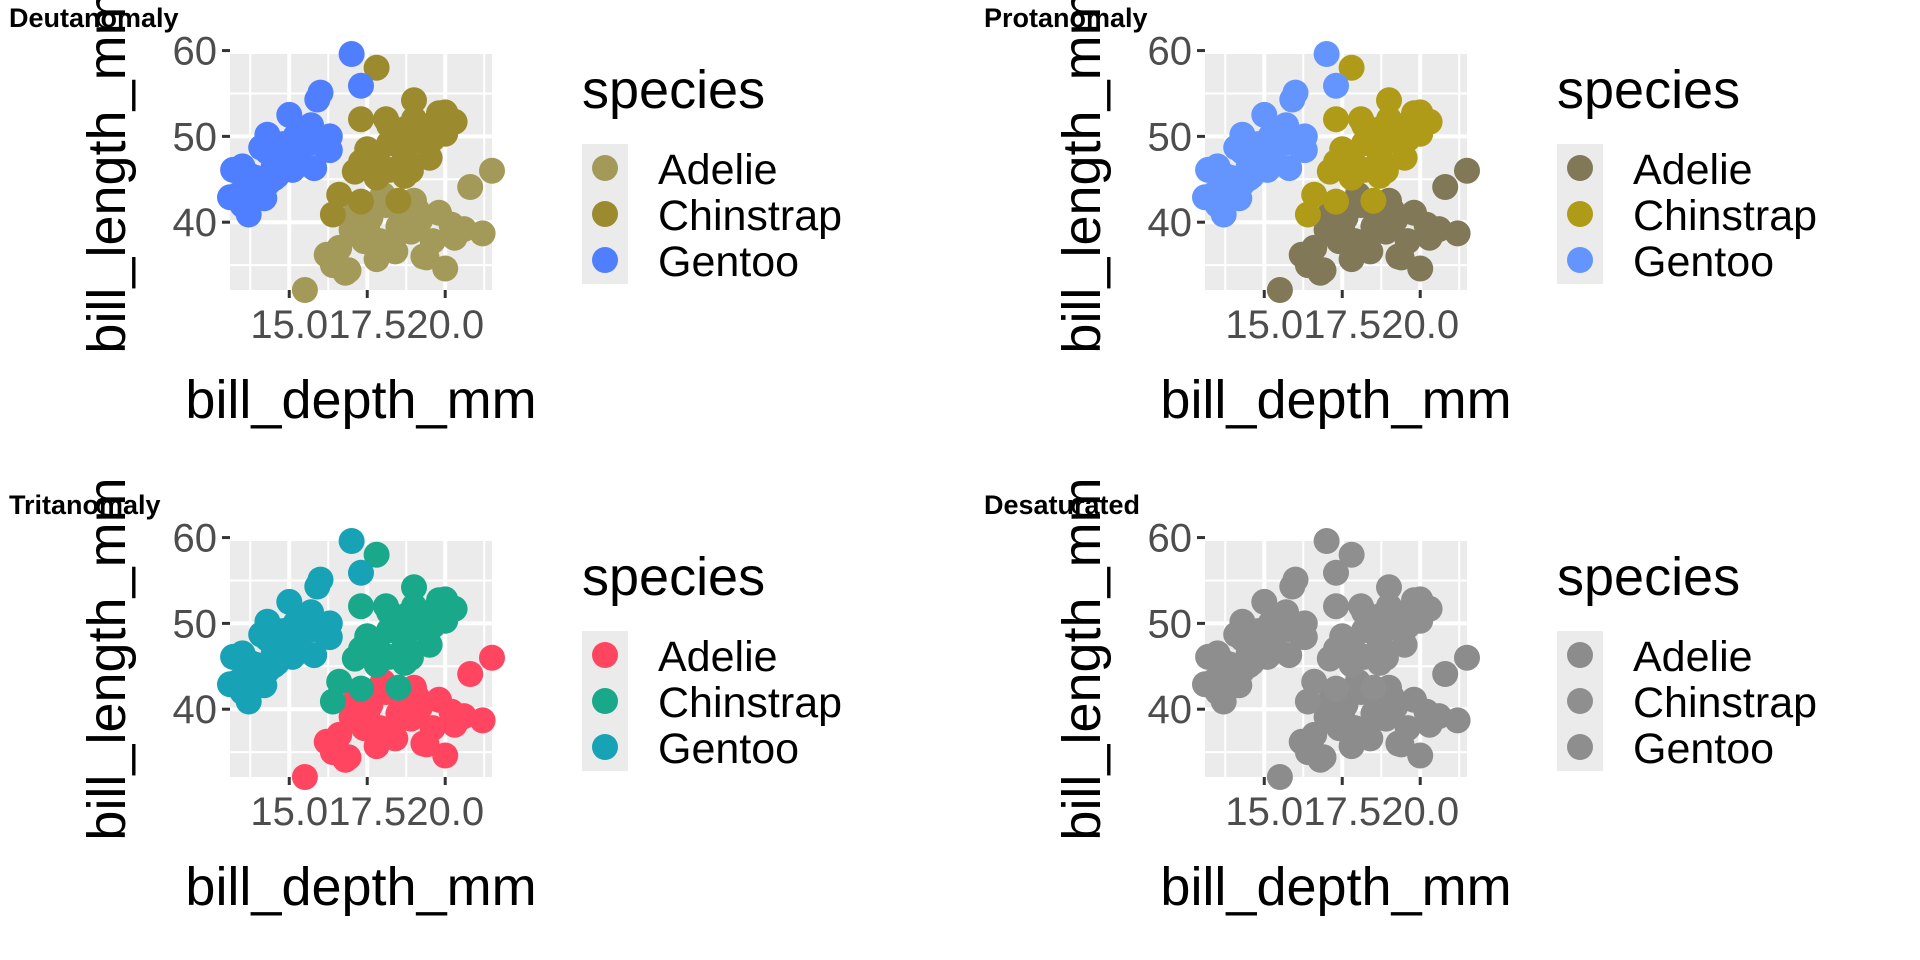  What do you see at coordinates (1066, 18) in the screenshot?
I see `panel-title: Protanomaly` at bounding box center [1066, 18].